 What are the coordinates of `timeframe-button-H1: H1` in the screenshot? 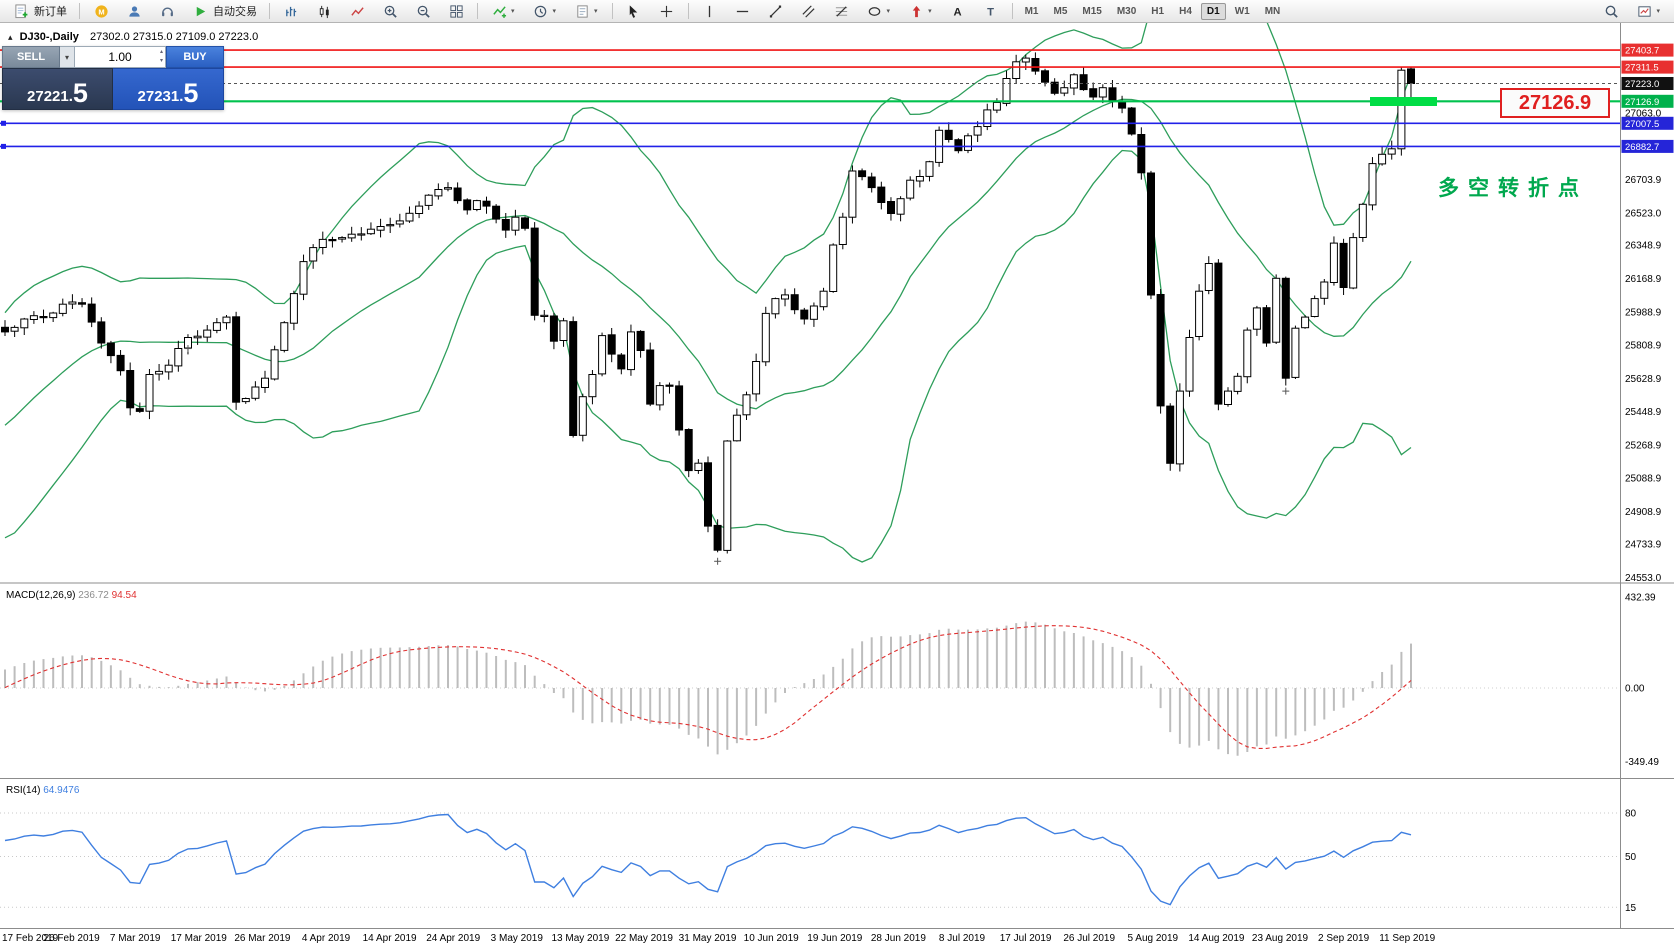 It's located at (1158, 11).